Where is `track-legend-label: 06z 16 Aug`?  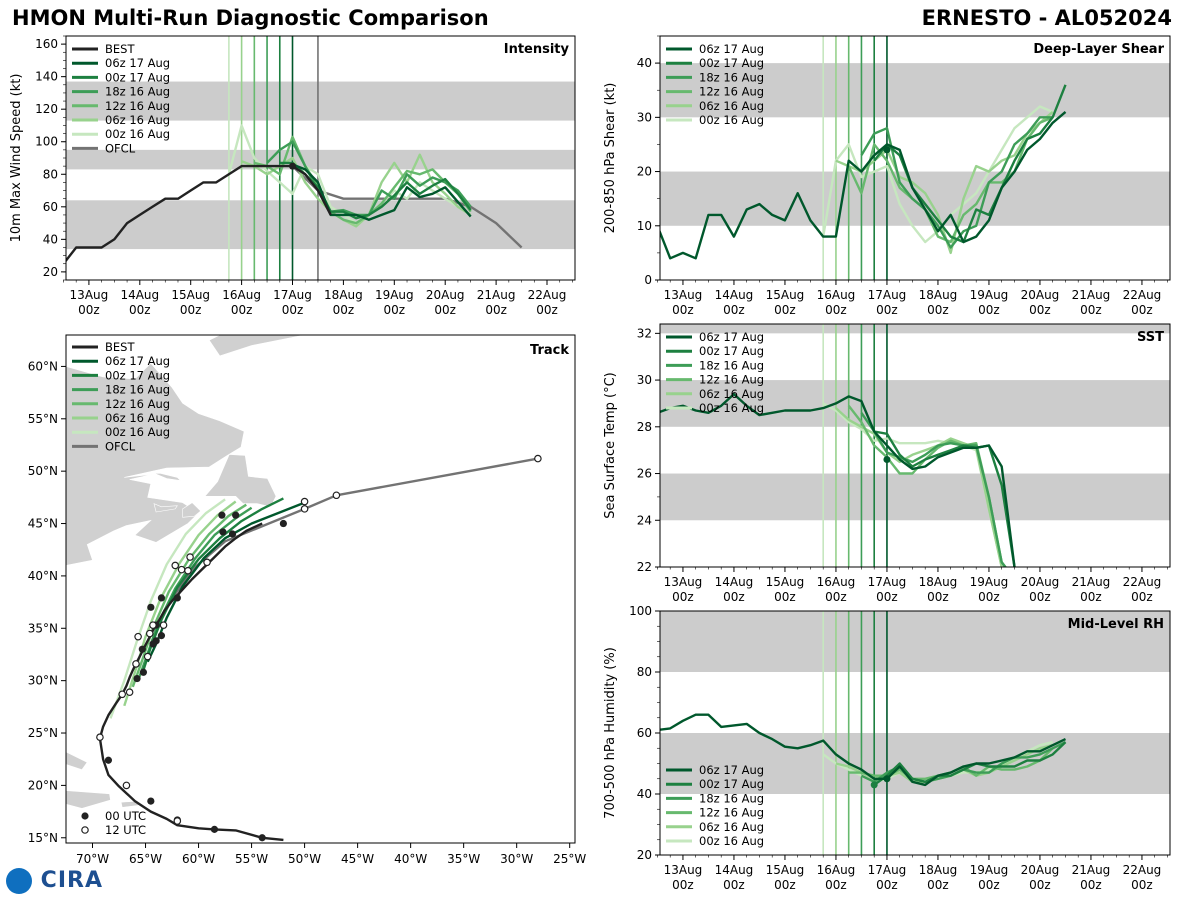
track-legend-label: 06z 16 Aug is located at coordinates (137, 418).